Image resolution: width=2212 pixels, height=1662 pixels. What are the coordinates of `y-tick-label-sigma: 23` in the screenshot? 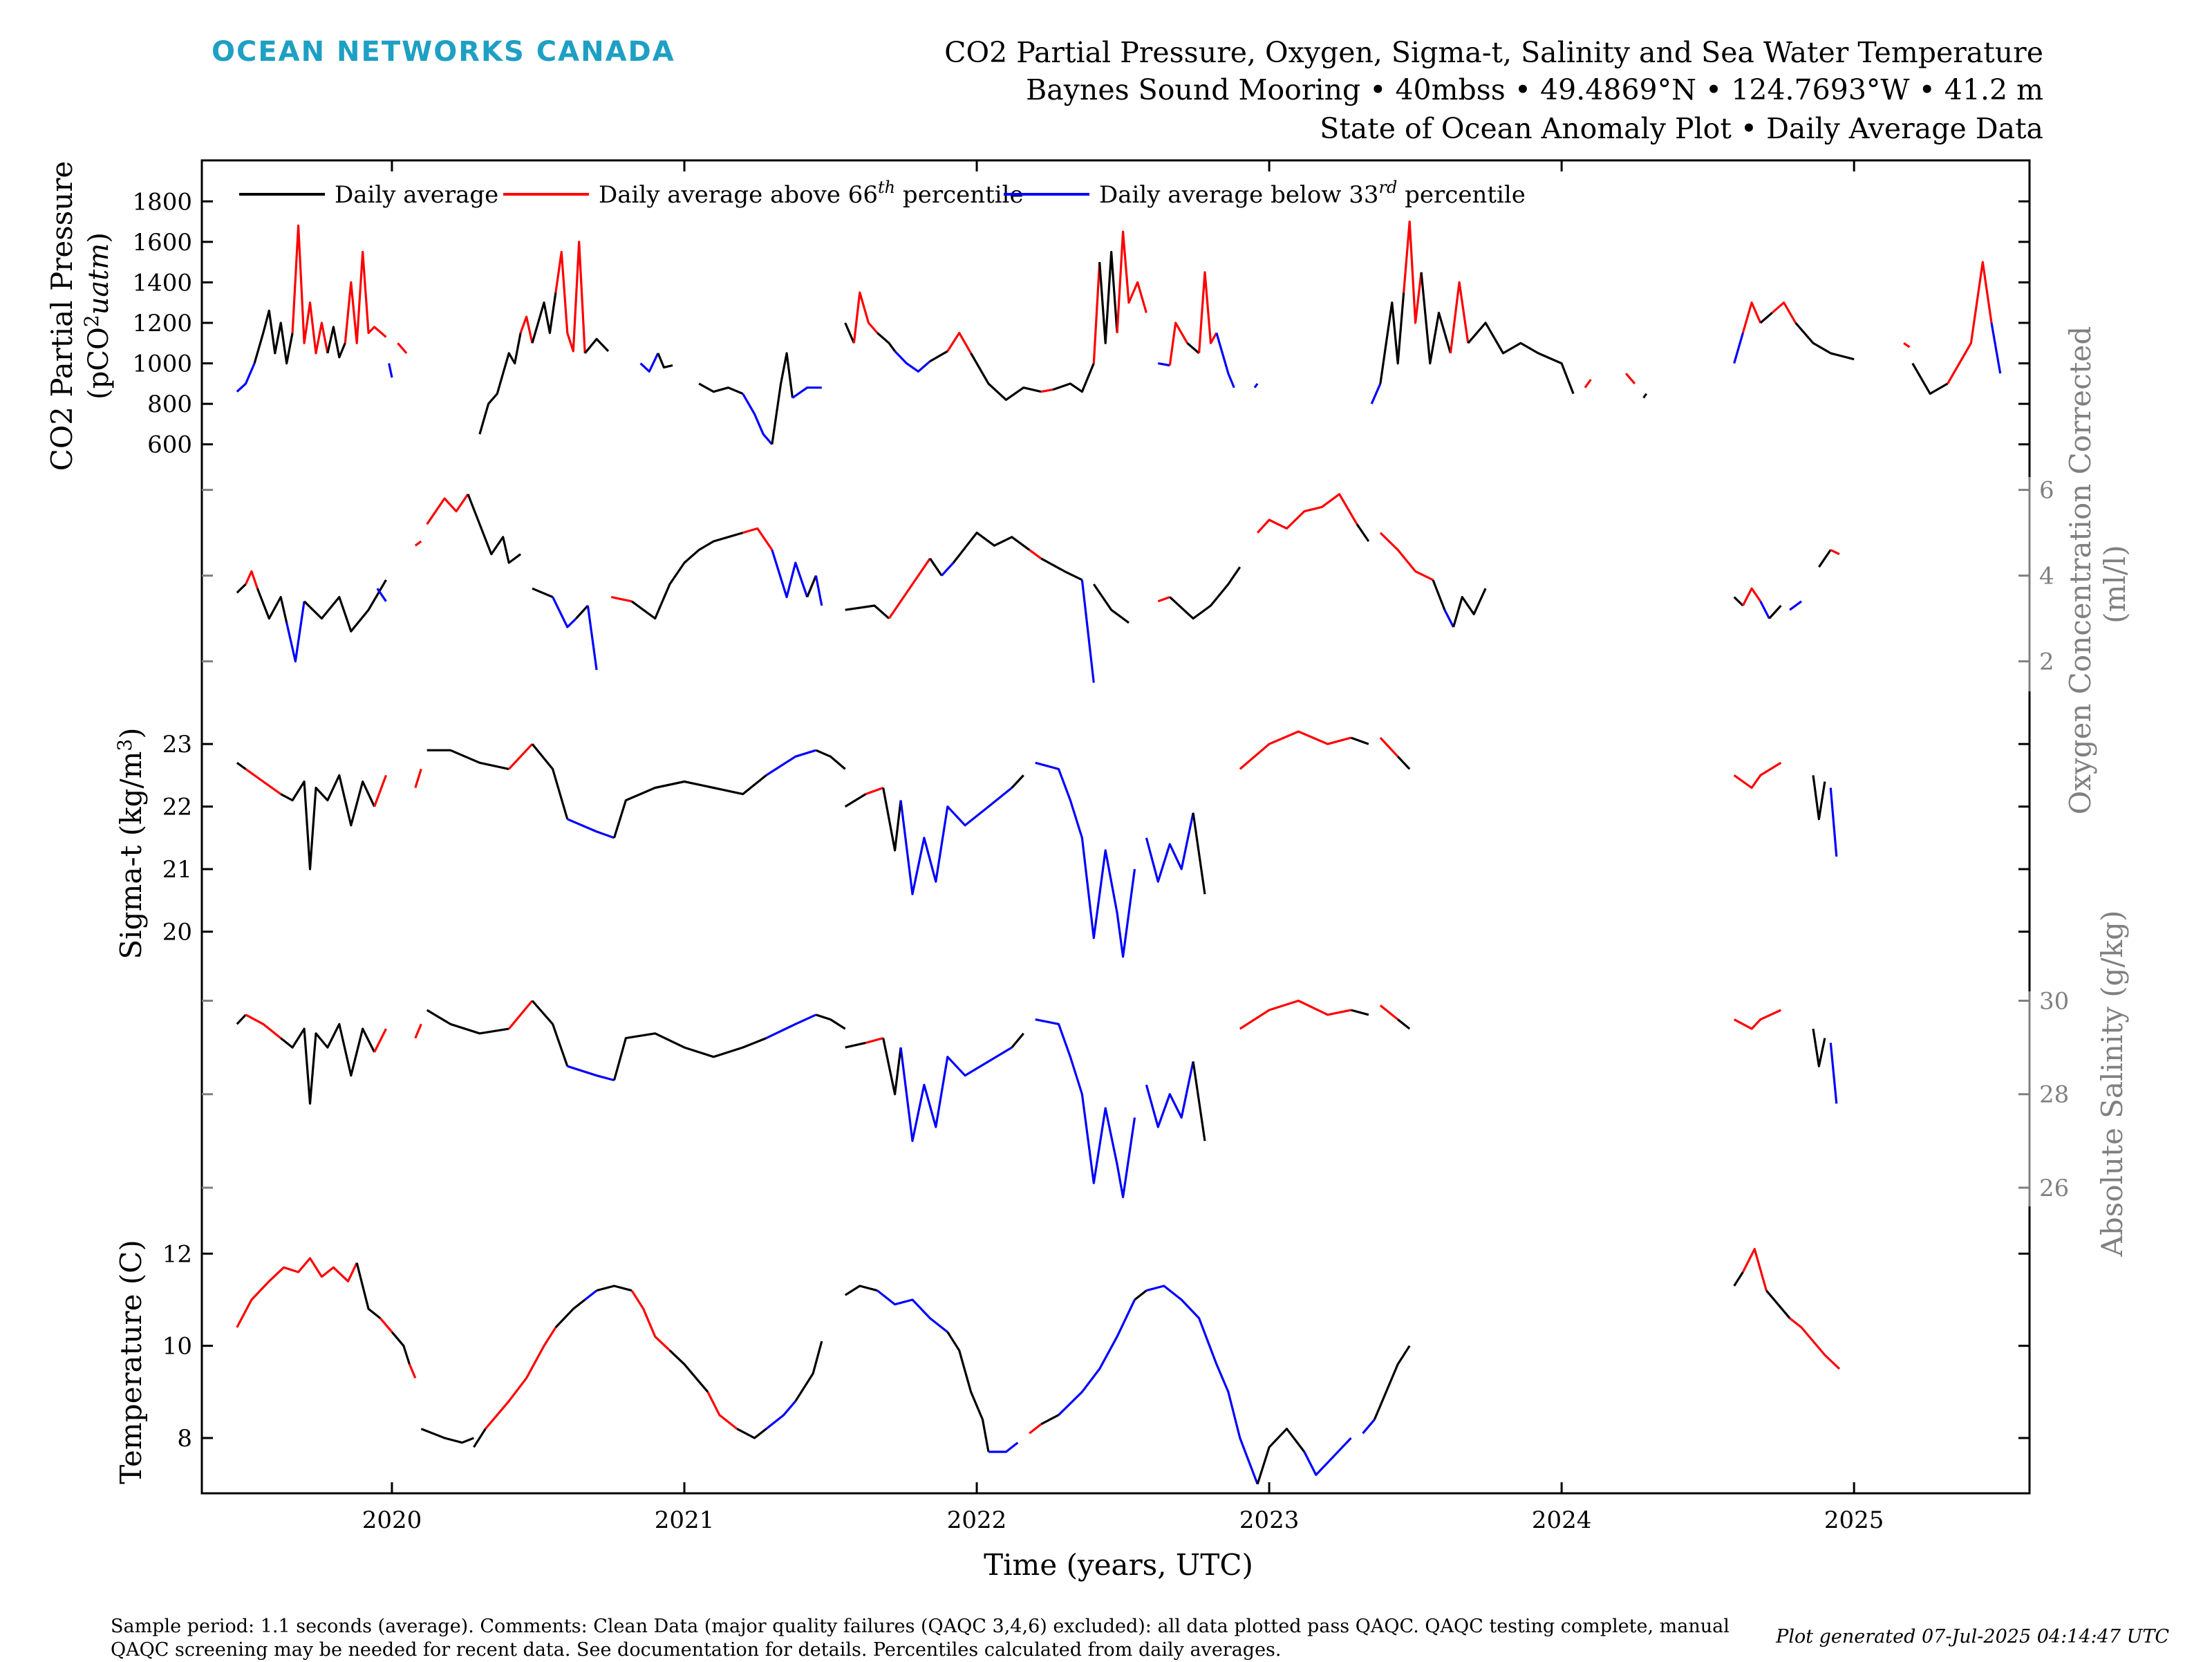 It's located at (177, 745).